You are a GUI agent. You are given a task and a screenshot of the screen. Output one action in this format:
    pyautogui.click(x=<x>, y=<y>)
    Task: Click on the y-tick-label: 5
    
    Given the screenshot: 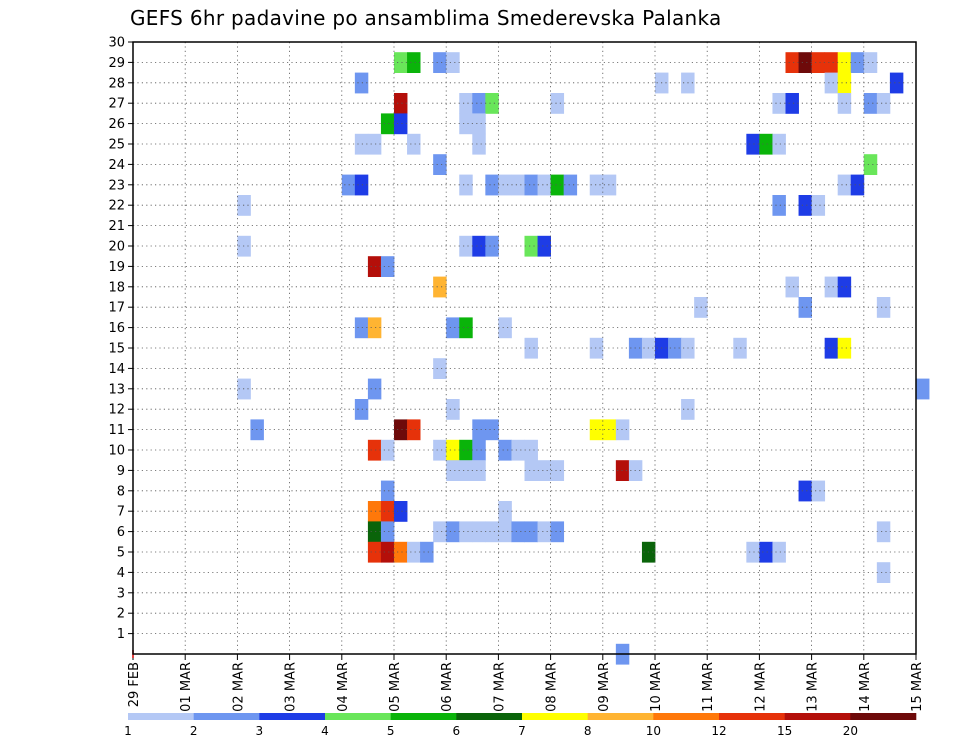 What is the action you would take?
    pyautogui.click(x=121, y=553)
    